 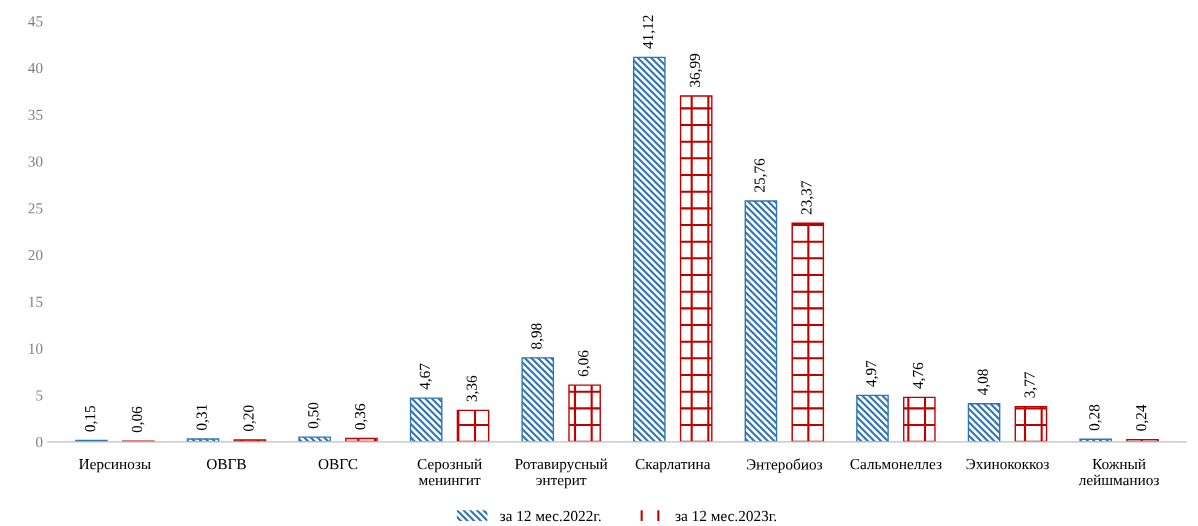 I want to click on data-label: 36,99, so click(x=696, y=70).